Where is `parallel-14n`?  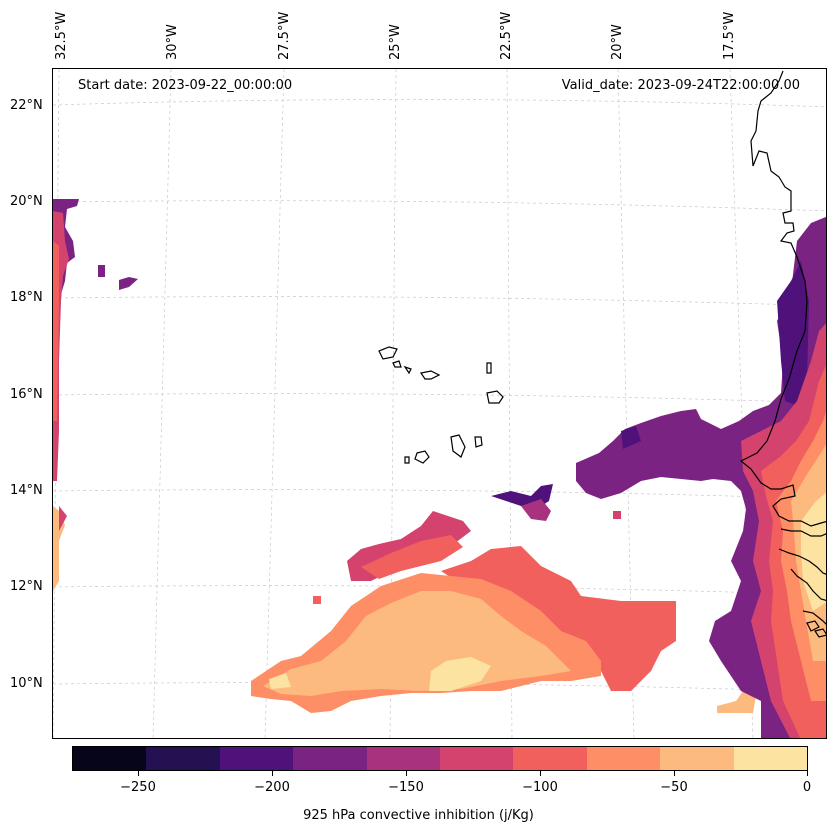
parallel-14n is located at coordinates (439, 494).